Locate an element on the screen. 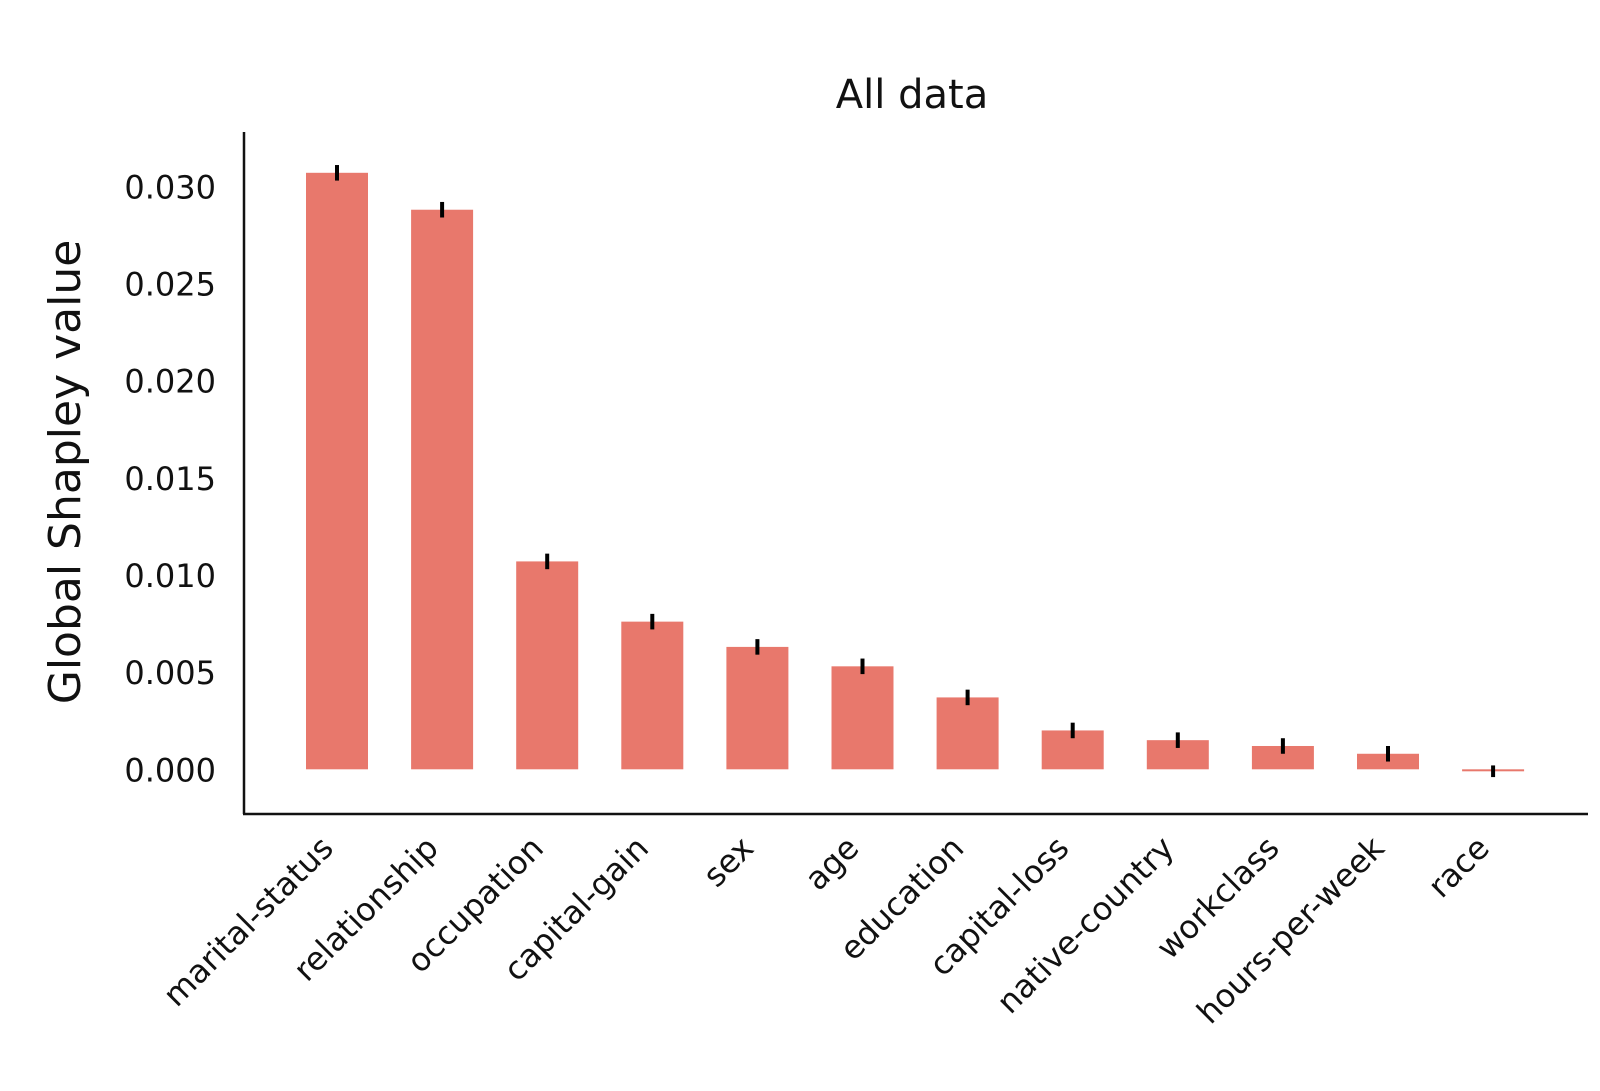  bar-relationship is located at coordinates (442, 489).